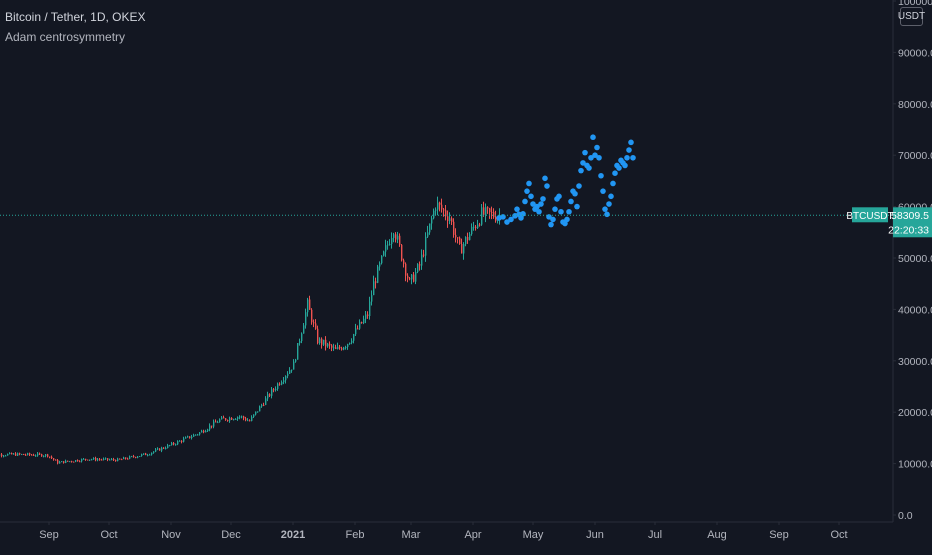  What do you see at coordinates (171, 535) in the screenshot?
I see `time-tick-label: Nov` at bounding box center [171, 535].